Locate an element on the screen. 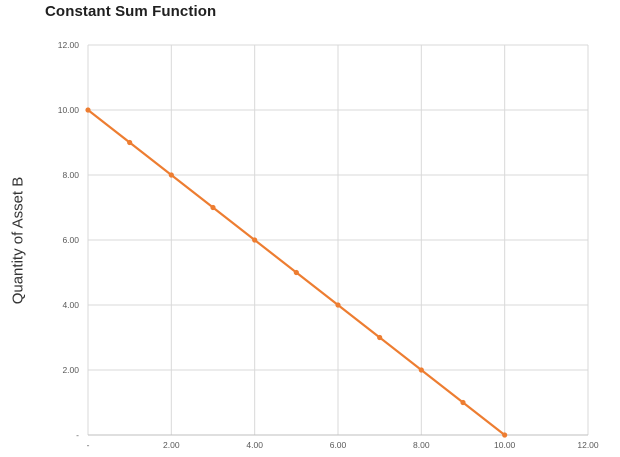  y-tick-label: - is located at coordinates (77, 435).